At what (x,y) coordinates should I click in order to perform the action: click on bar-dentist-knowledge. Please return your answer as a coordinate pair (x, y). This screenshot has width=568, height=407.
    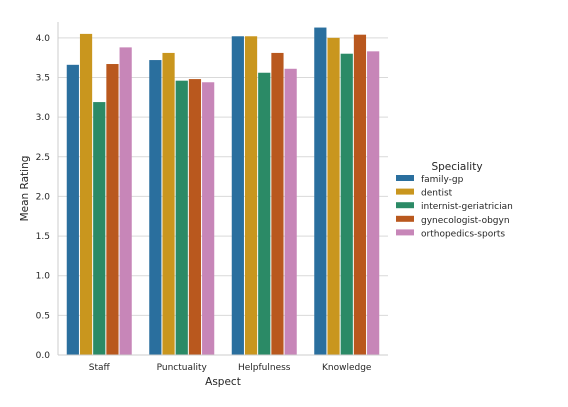
    Looking at the image, I should click on (333, 196).